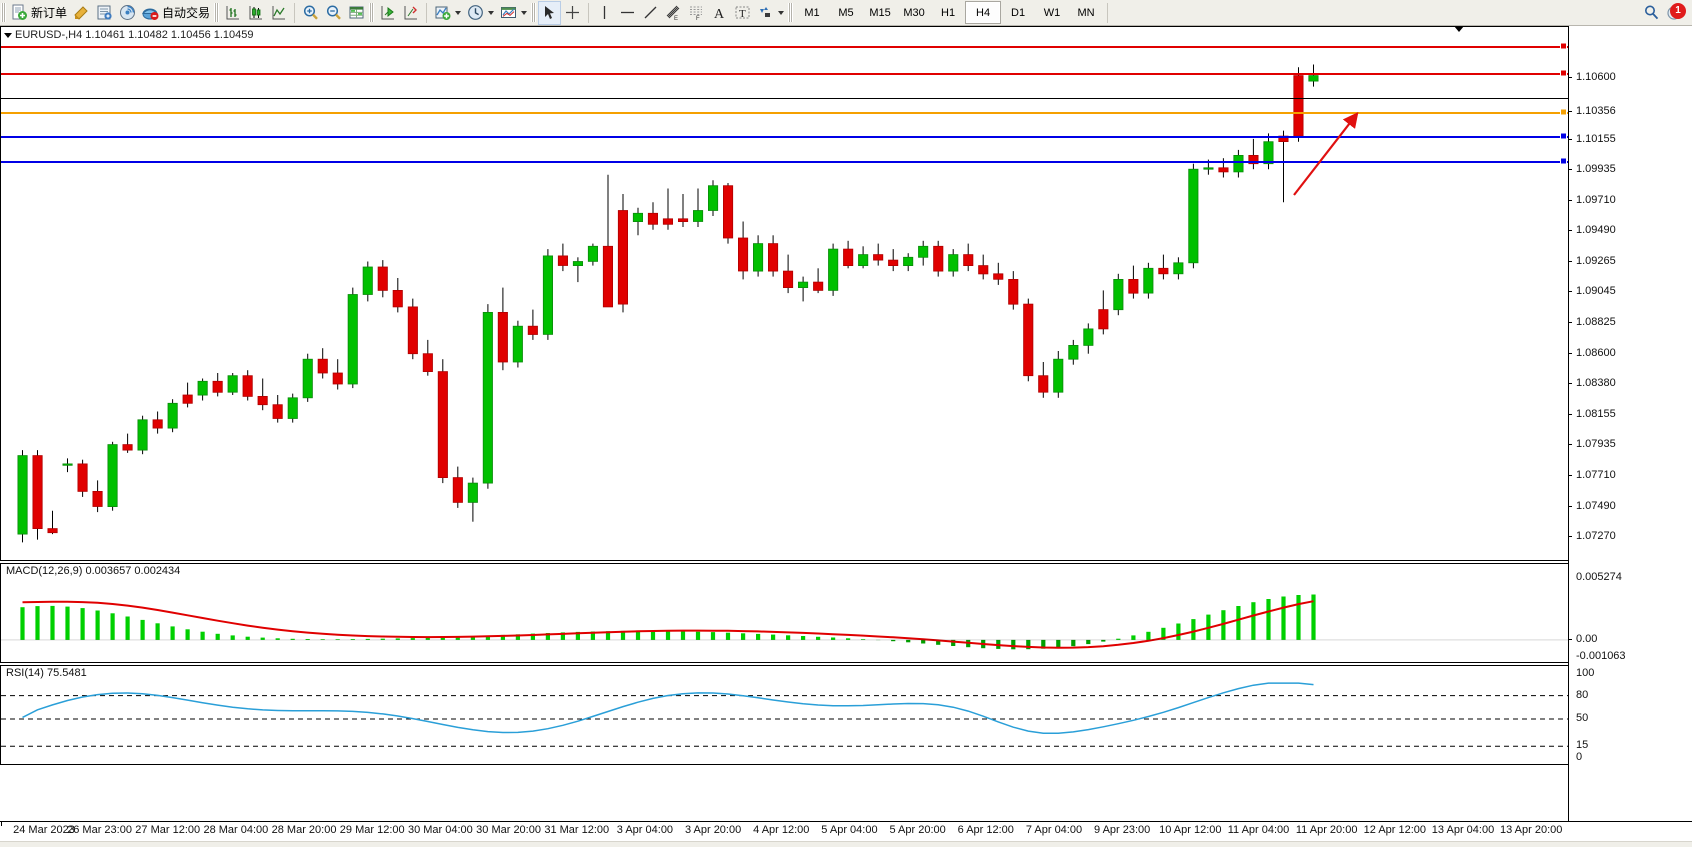 The height and width of the screenshot is (847, 1692). I want to click on search-icon, so click(1651, 12).